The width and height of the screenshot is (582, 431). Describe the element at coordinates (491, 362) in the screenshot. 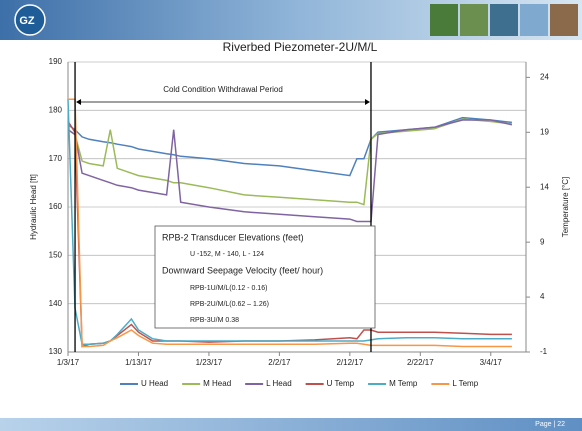

I see `x-tick-label: 3/4/17` at that location.